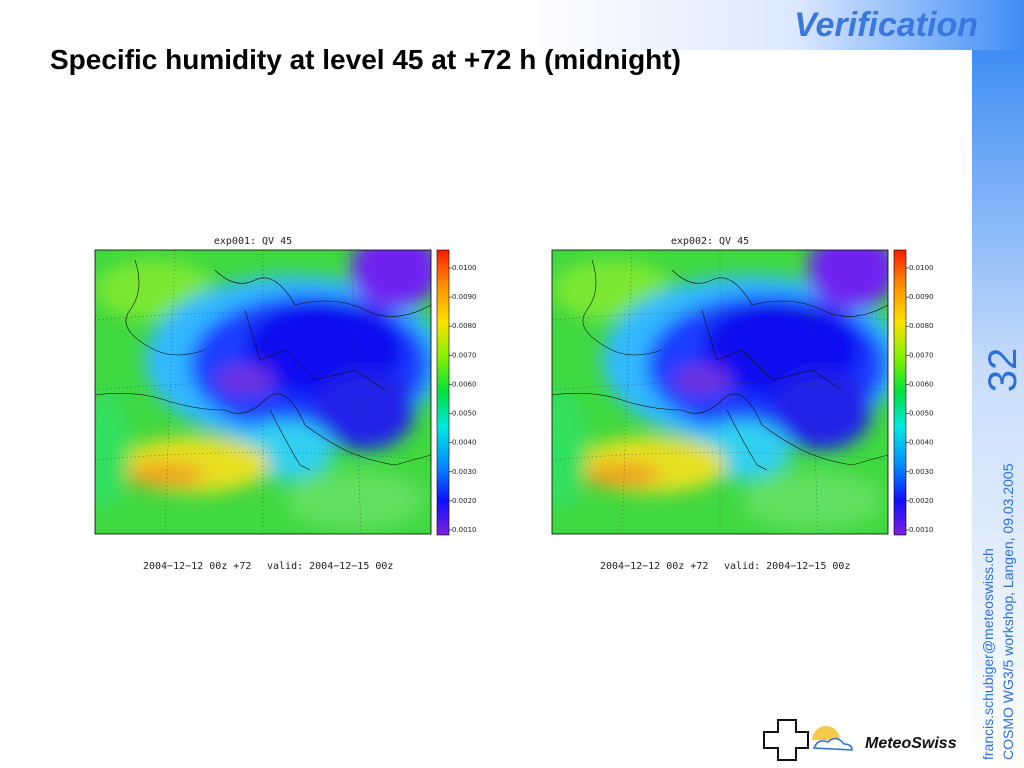 The width and height of the screenshot is (1024, 768). I want to click on slide-number: 32, so click(1002, 370).